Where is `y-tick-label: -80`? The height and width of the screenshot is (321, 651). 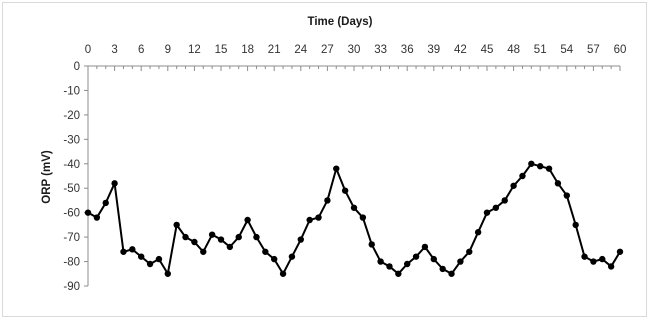 y-tick-label: -80 is located at coordinates (71, 263).